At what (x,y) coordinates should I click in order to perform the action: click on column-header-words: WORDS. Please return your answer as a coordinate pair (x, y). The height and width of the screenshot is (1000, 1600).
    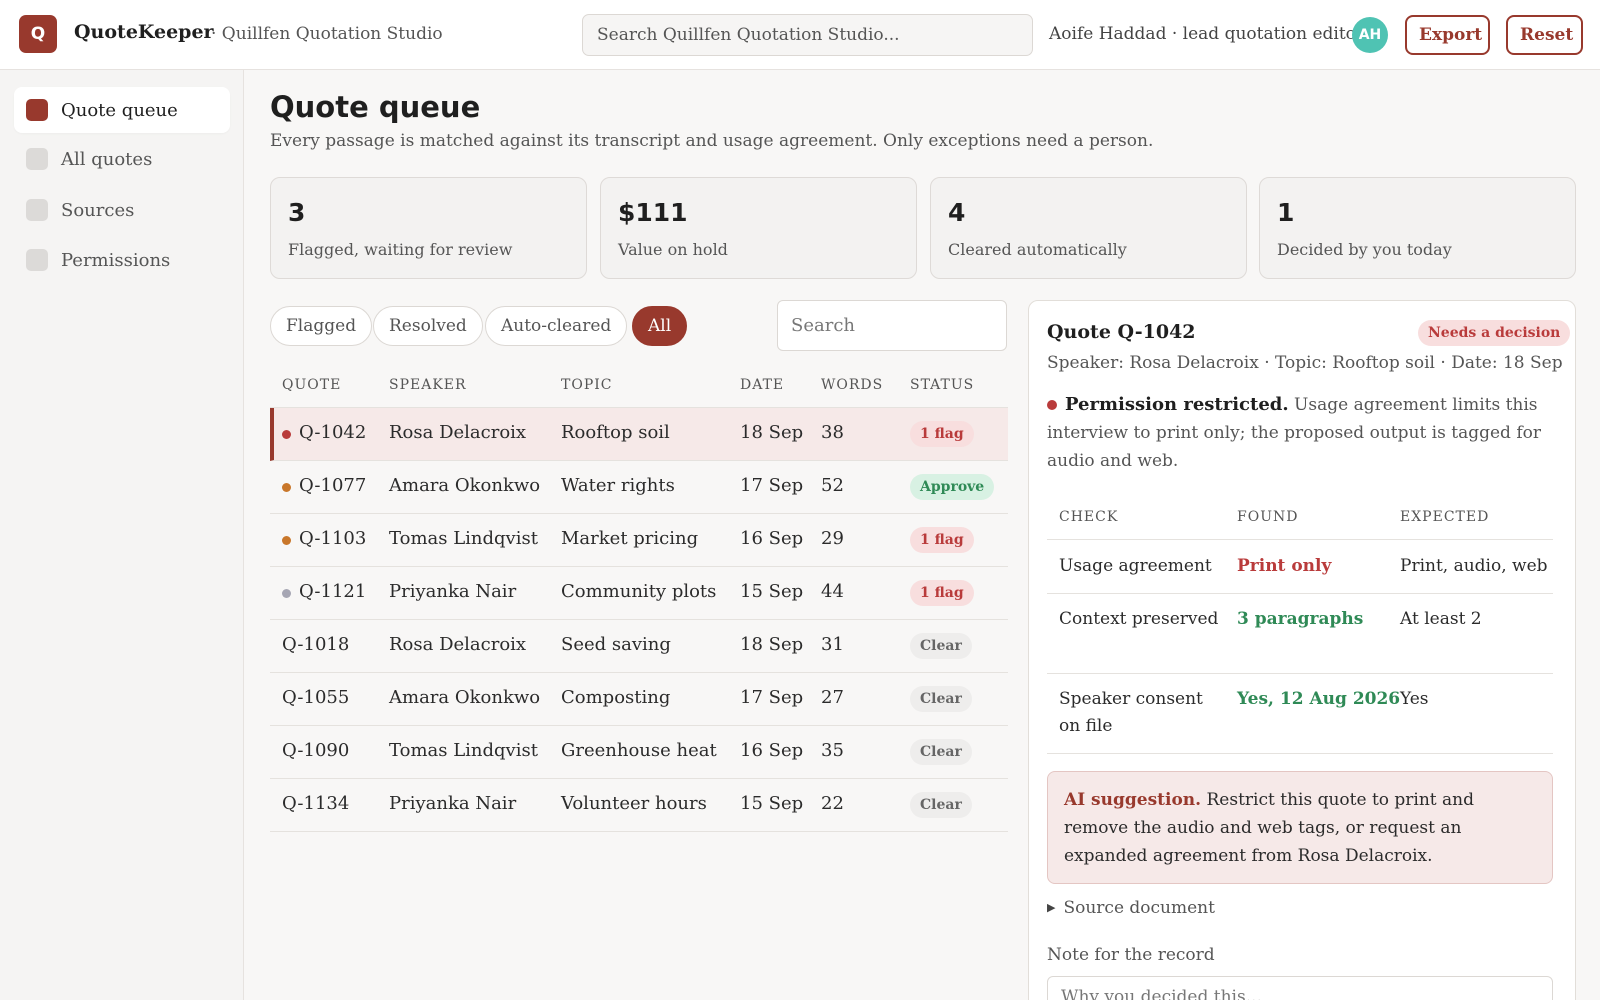
    Looking at the image, I should click on (852, 385).